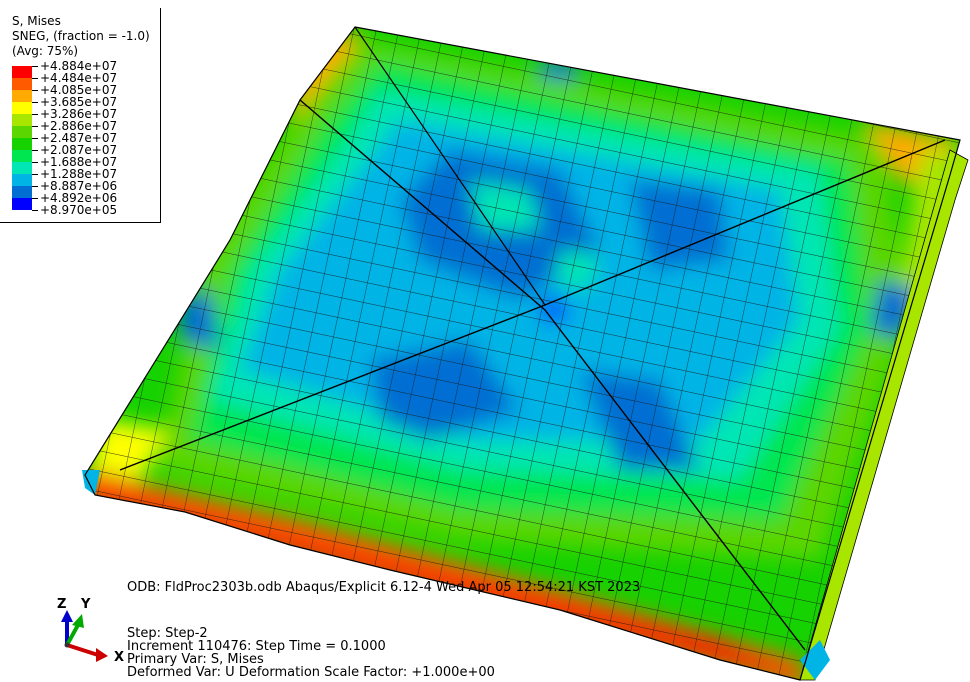 Image resolution: width=970 pixels, height=682 pixels. What do you see at coordinates (79, 174) in the screenshot?
I see `legend-value: +1.288e+07` at bounding box center [79, 174].